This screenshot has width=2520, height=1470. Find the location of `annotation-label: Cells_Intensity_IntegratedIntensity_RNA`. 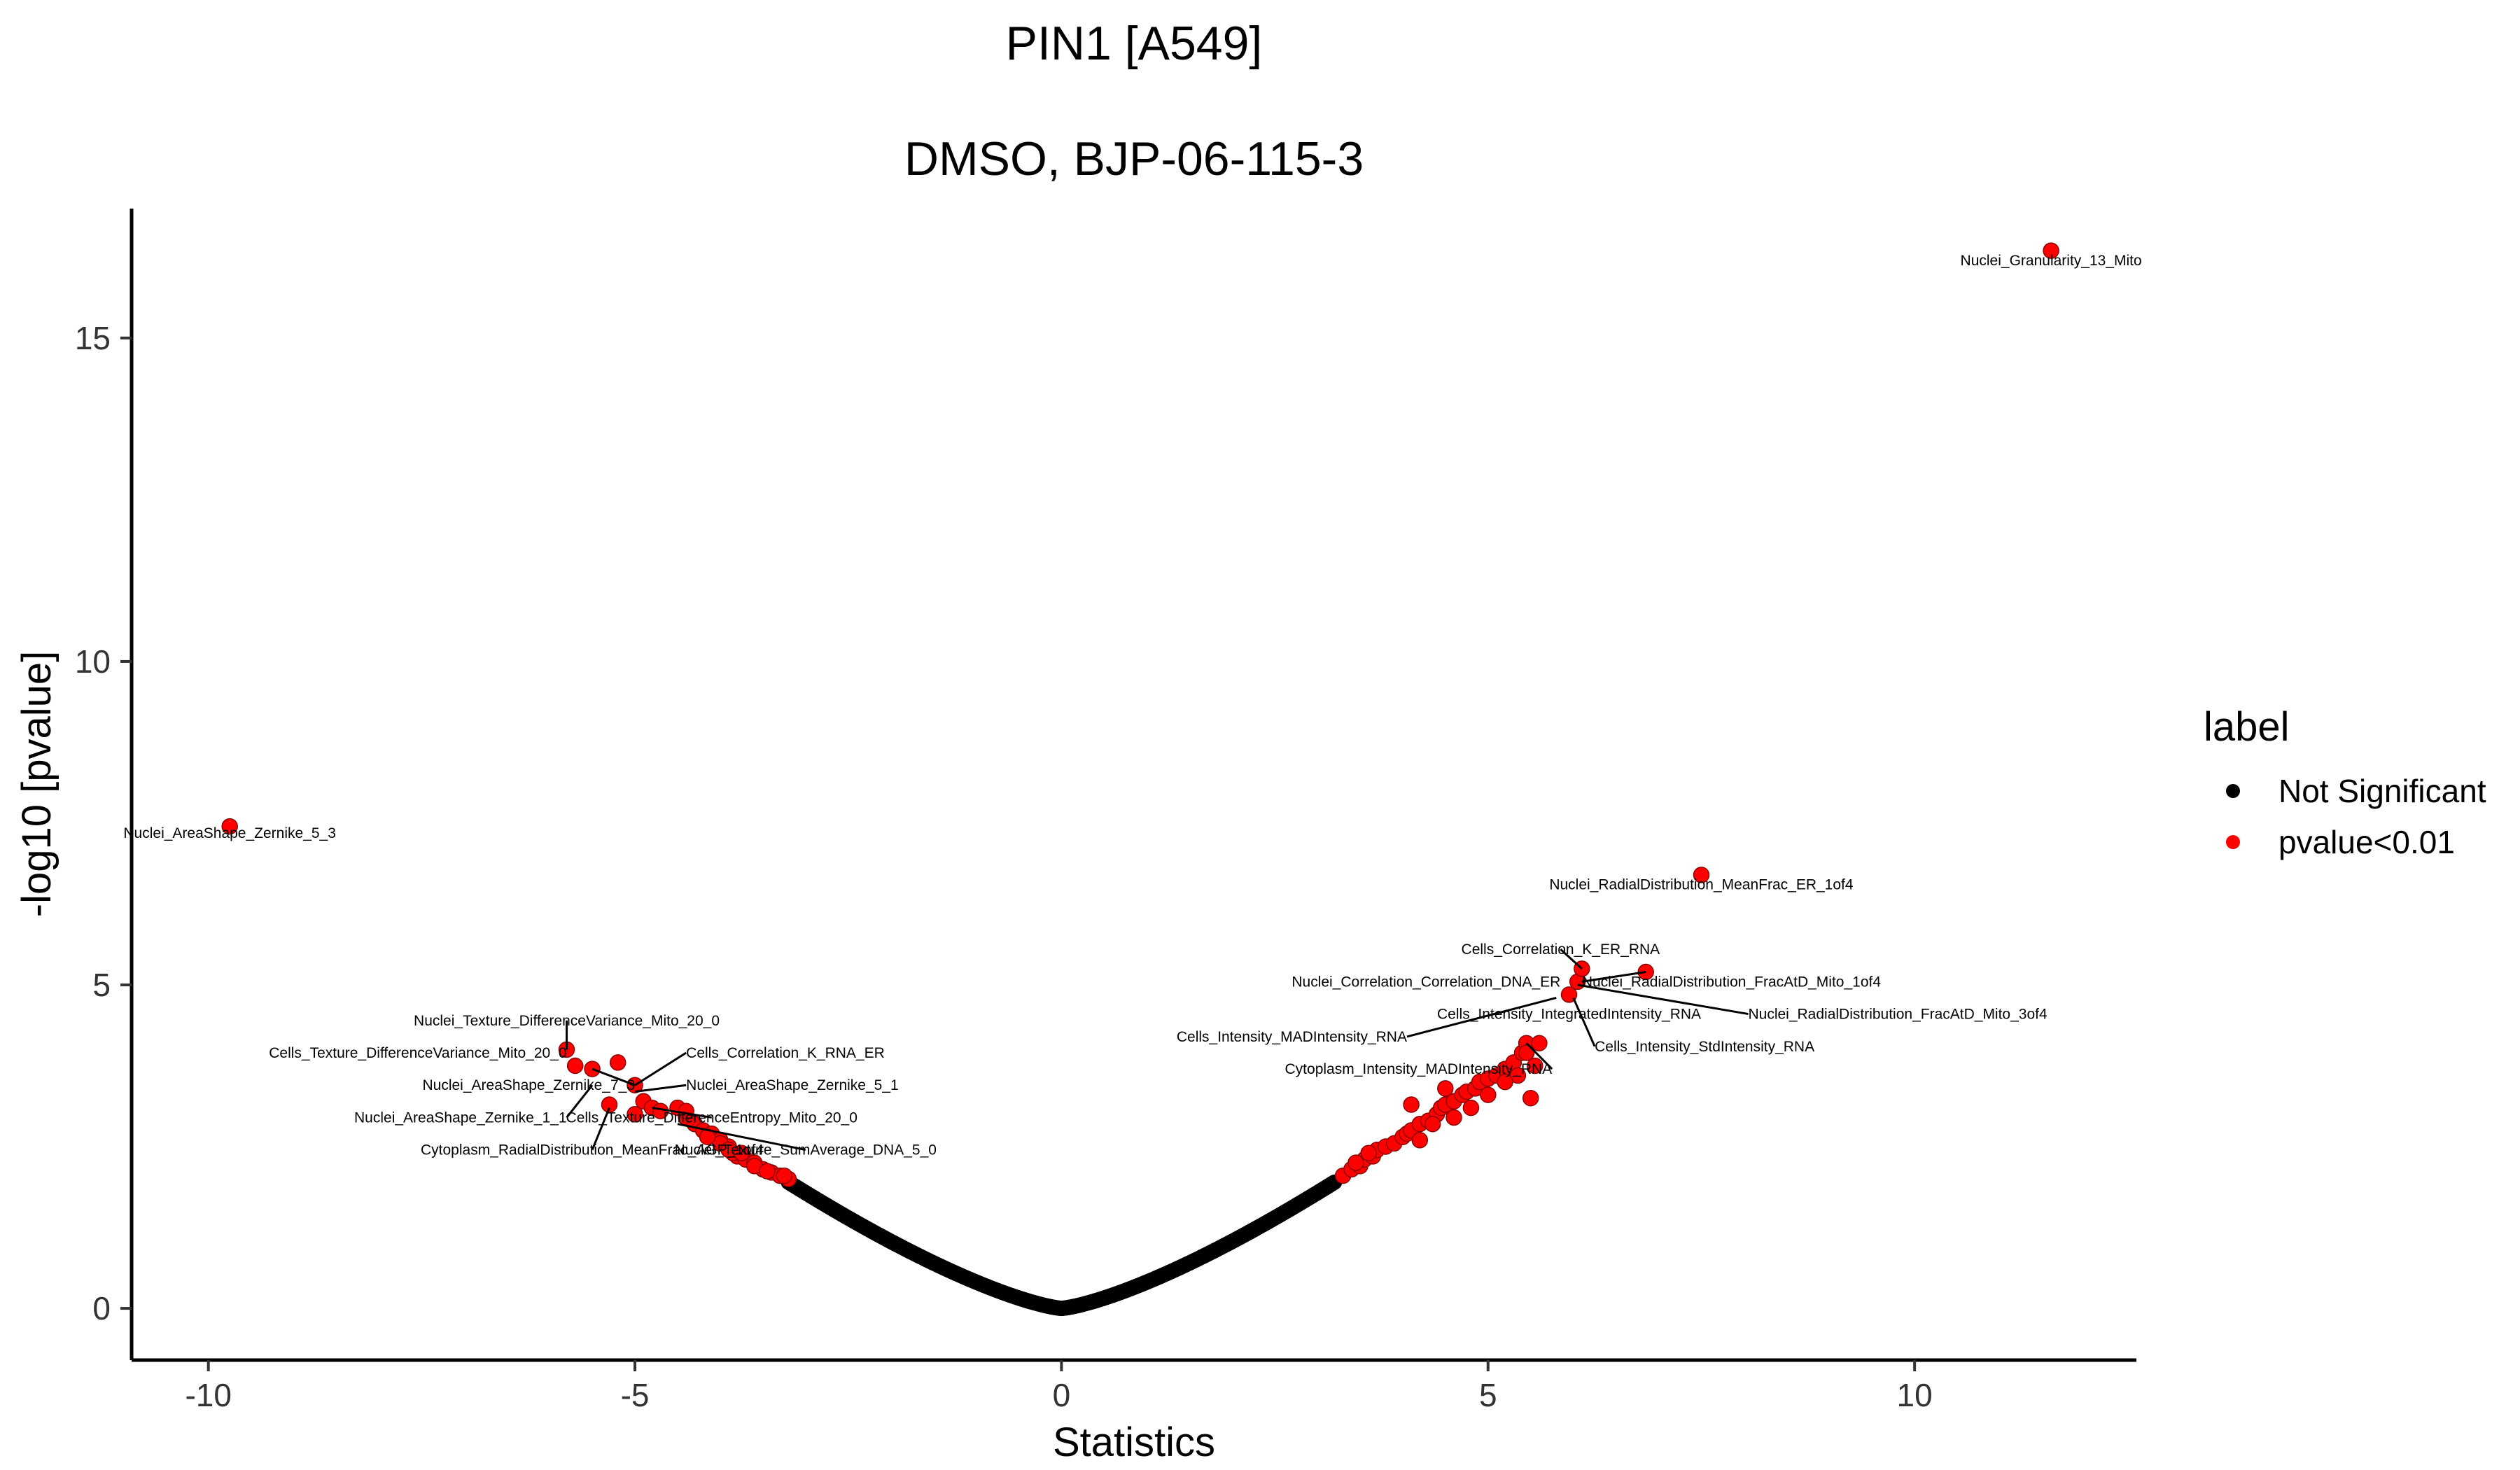

annotation-label: Cells_Intensity_IntegratedIntensity_RNA is located at coordinates (1569, 1015).